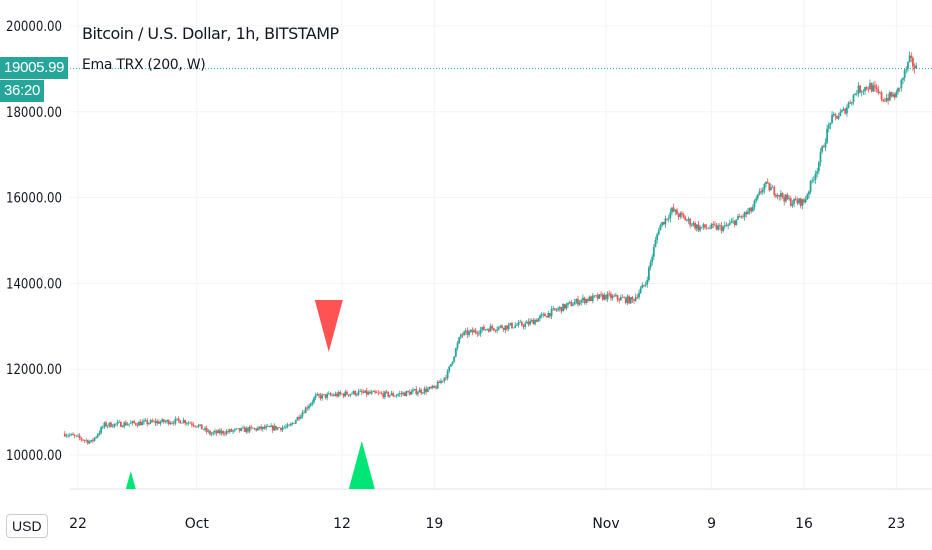 This screenshot has height=550, width=932. I want to click on buy-signal-triangle, so click(361, 465).